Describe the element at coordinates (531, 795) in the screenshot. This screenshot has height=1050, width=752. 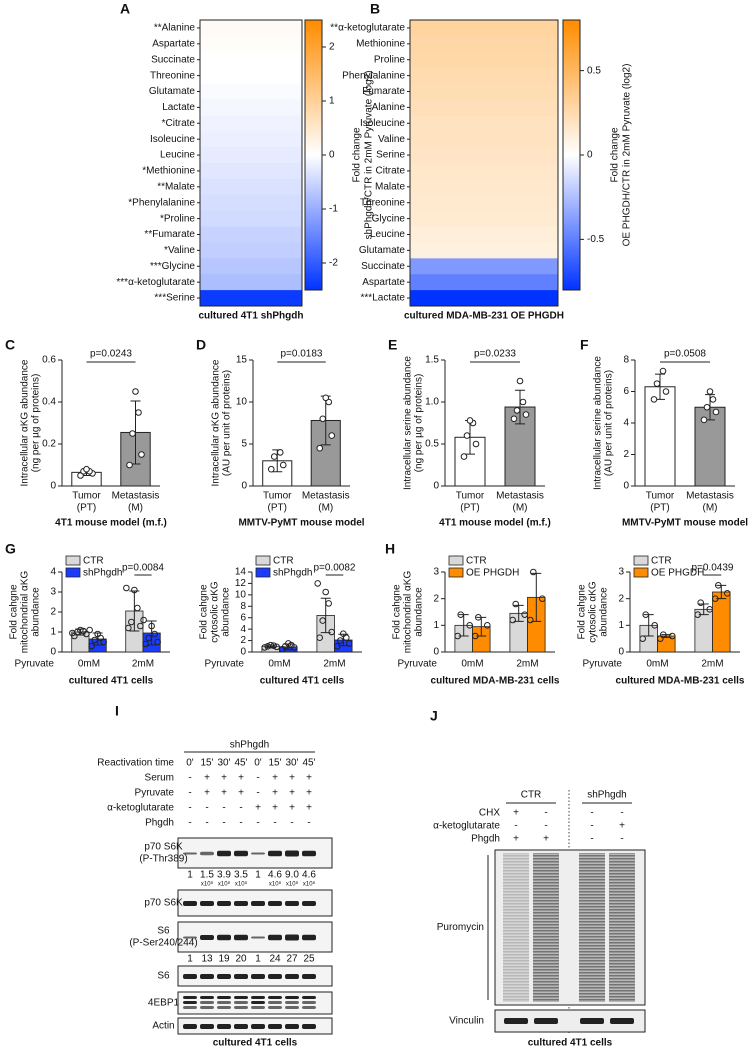
I see `group-header: CTR` at that location.